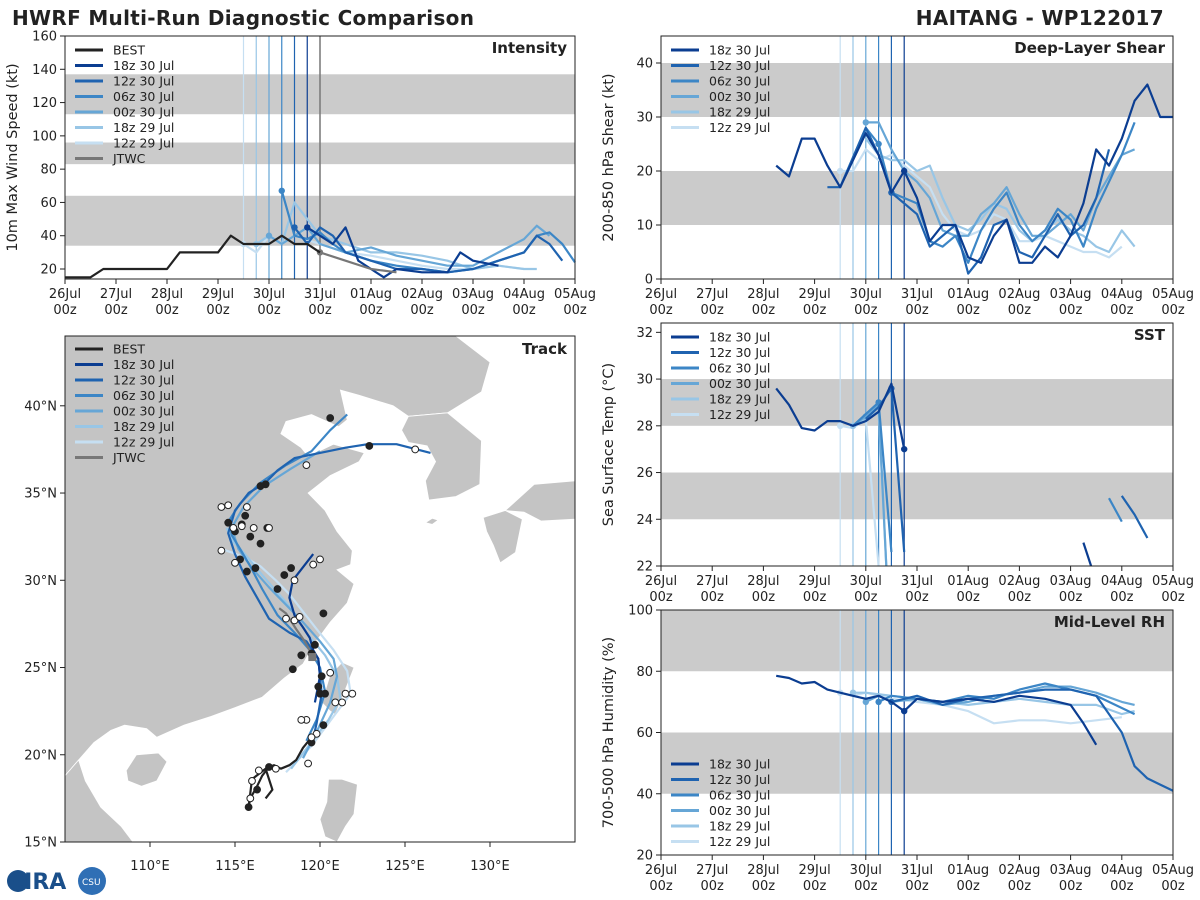 Image resolution: width=1200 pixels, height=900 pixels. Describe the element at coordinates (866, 886) in the screenshot. I see `rh-xtick-label-bottom-4: 00z` at that location.